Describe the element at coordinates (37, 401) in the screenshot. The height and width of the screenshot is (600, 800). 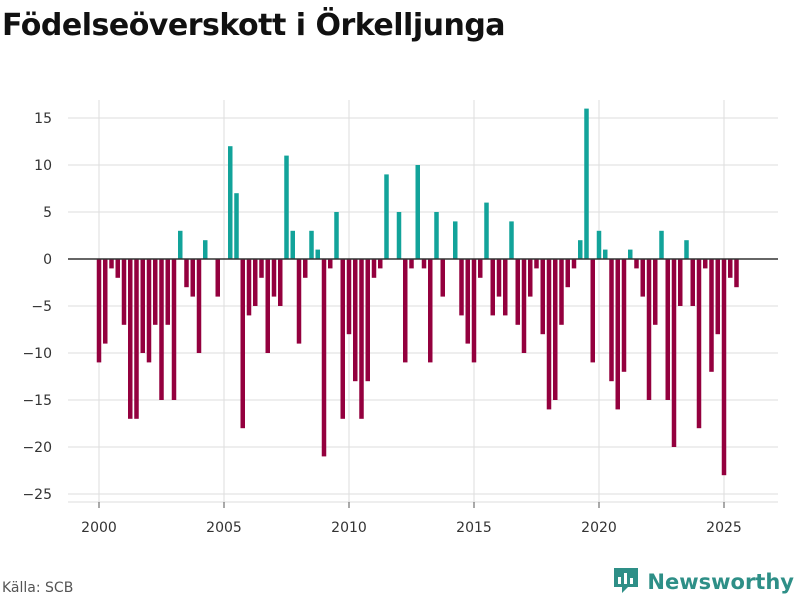
I see `y-tick-label: −15` at that location.